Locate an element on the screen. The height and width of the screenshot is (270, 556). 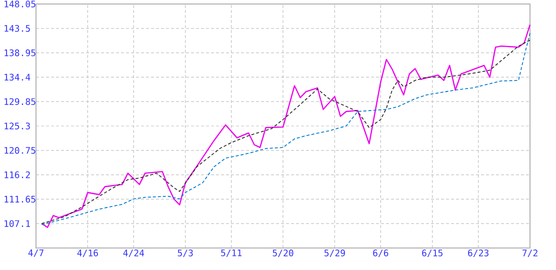
x-tick-label: 7/2 is located at coordinates (530, 254).